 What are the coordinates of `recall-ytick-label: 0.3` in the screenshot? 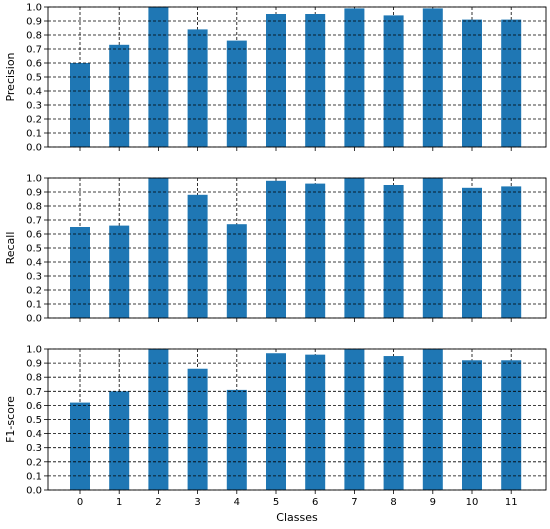 It's located at (34, 277).